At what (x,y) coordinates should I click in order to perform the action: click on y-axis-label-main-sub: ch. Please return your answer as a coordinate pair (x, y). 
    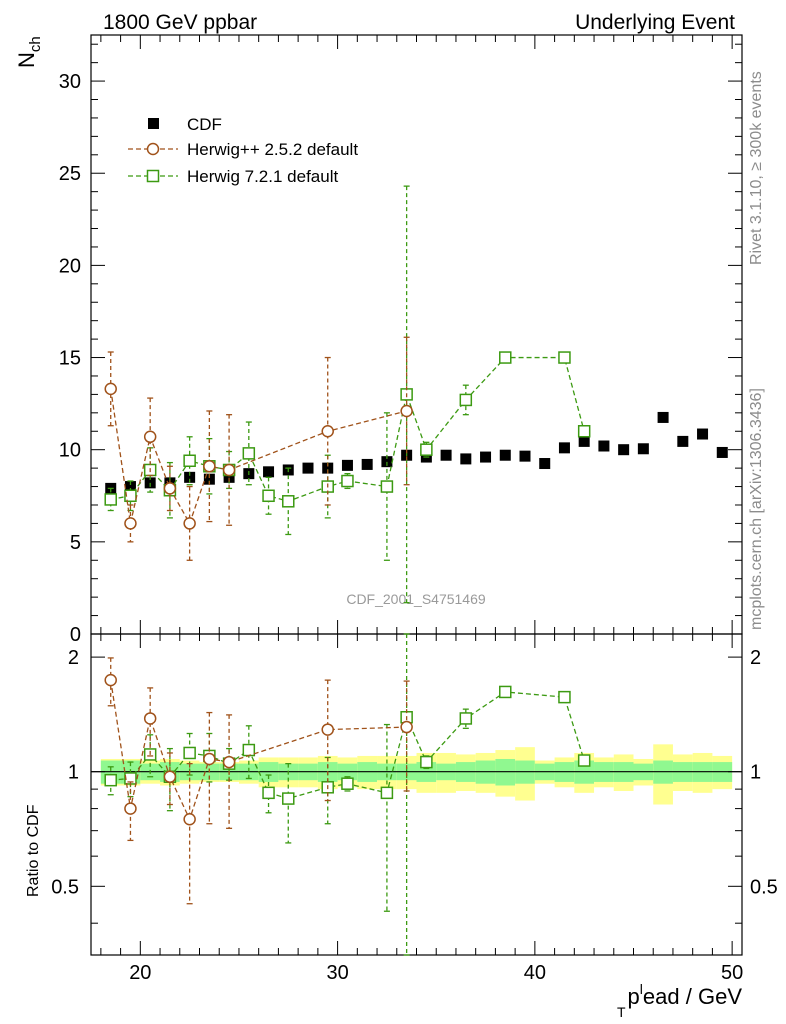
    Looking at the image, I should click on (35, 44).